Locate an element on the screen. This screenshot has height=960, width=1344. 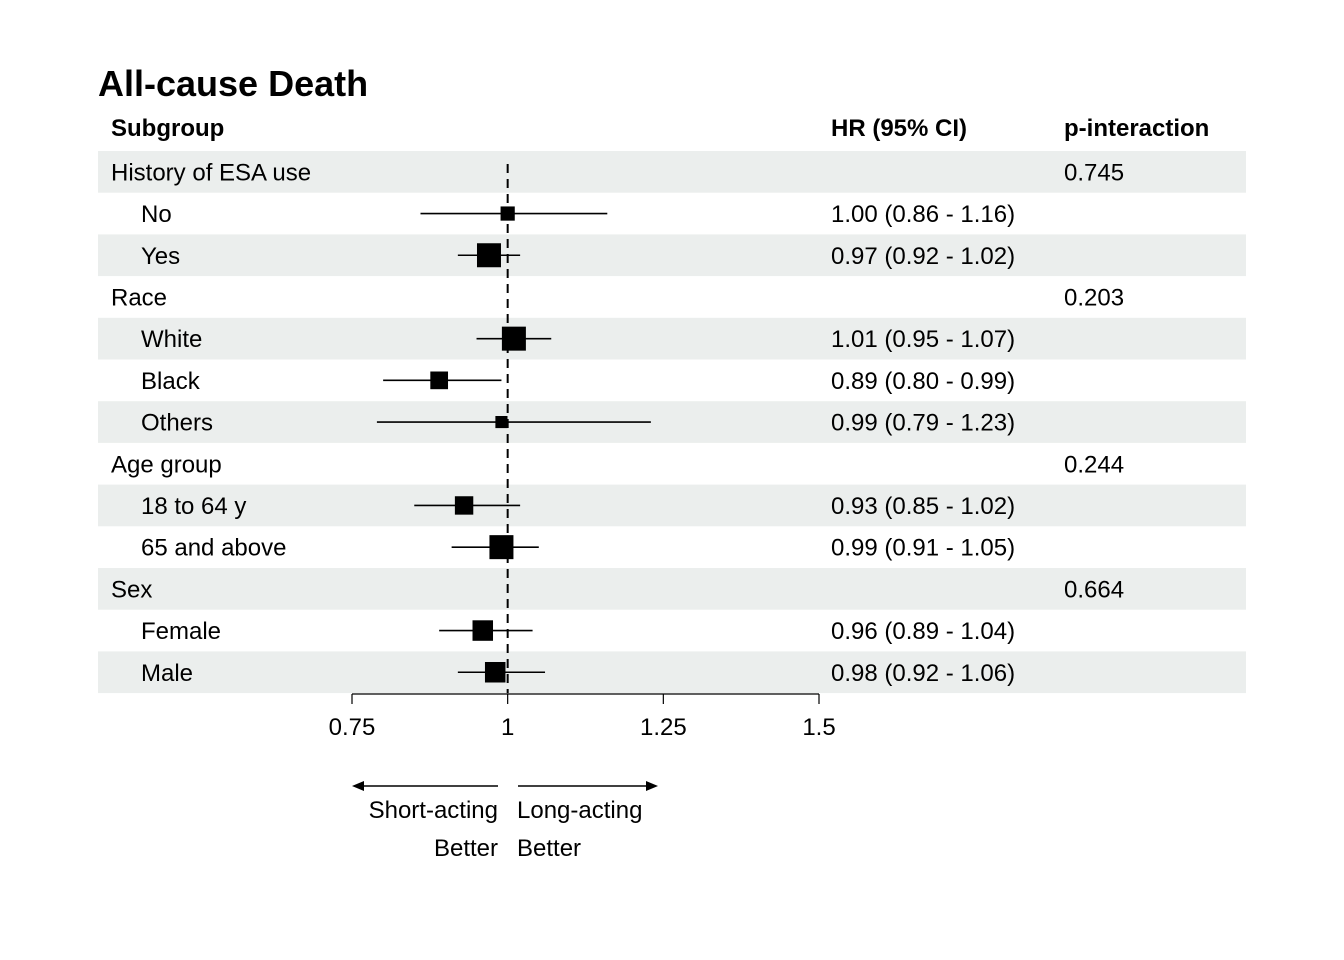
x-tick-label: 1 is located at coordinates (507, 727).